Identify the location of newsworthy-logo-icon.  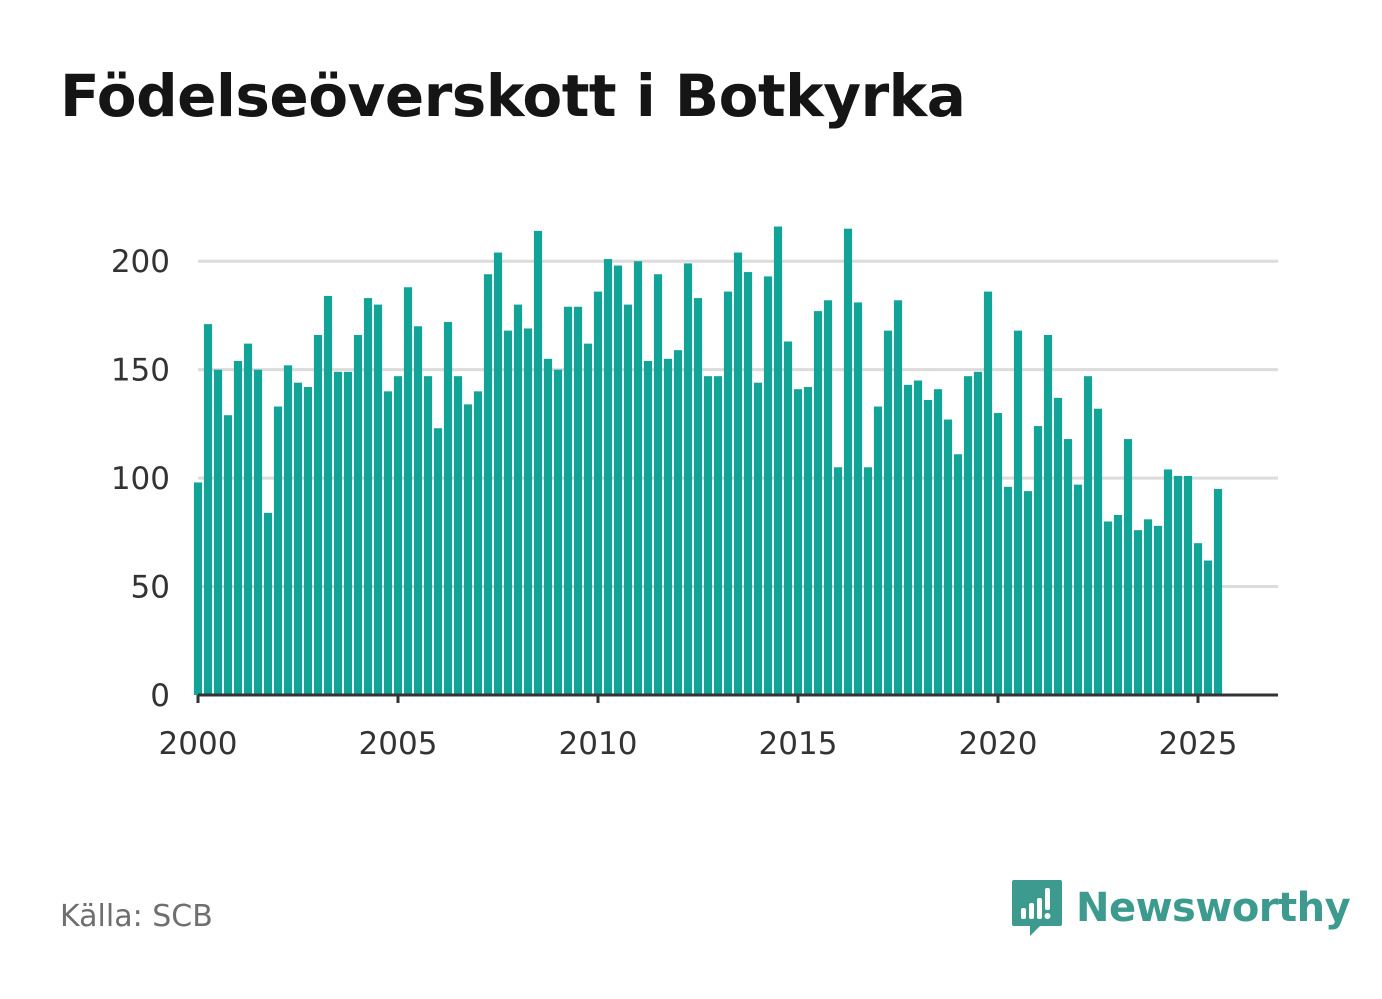
(1037, 908).